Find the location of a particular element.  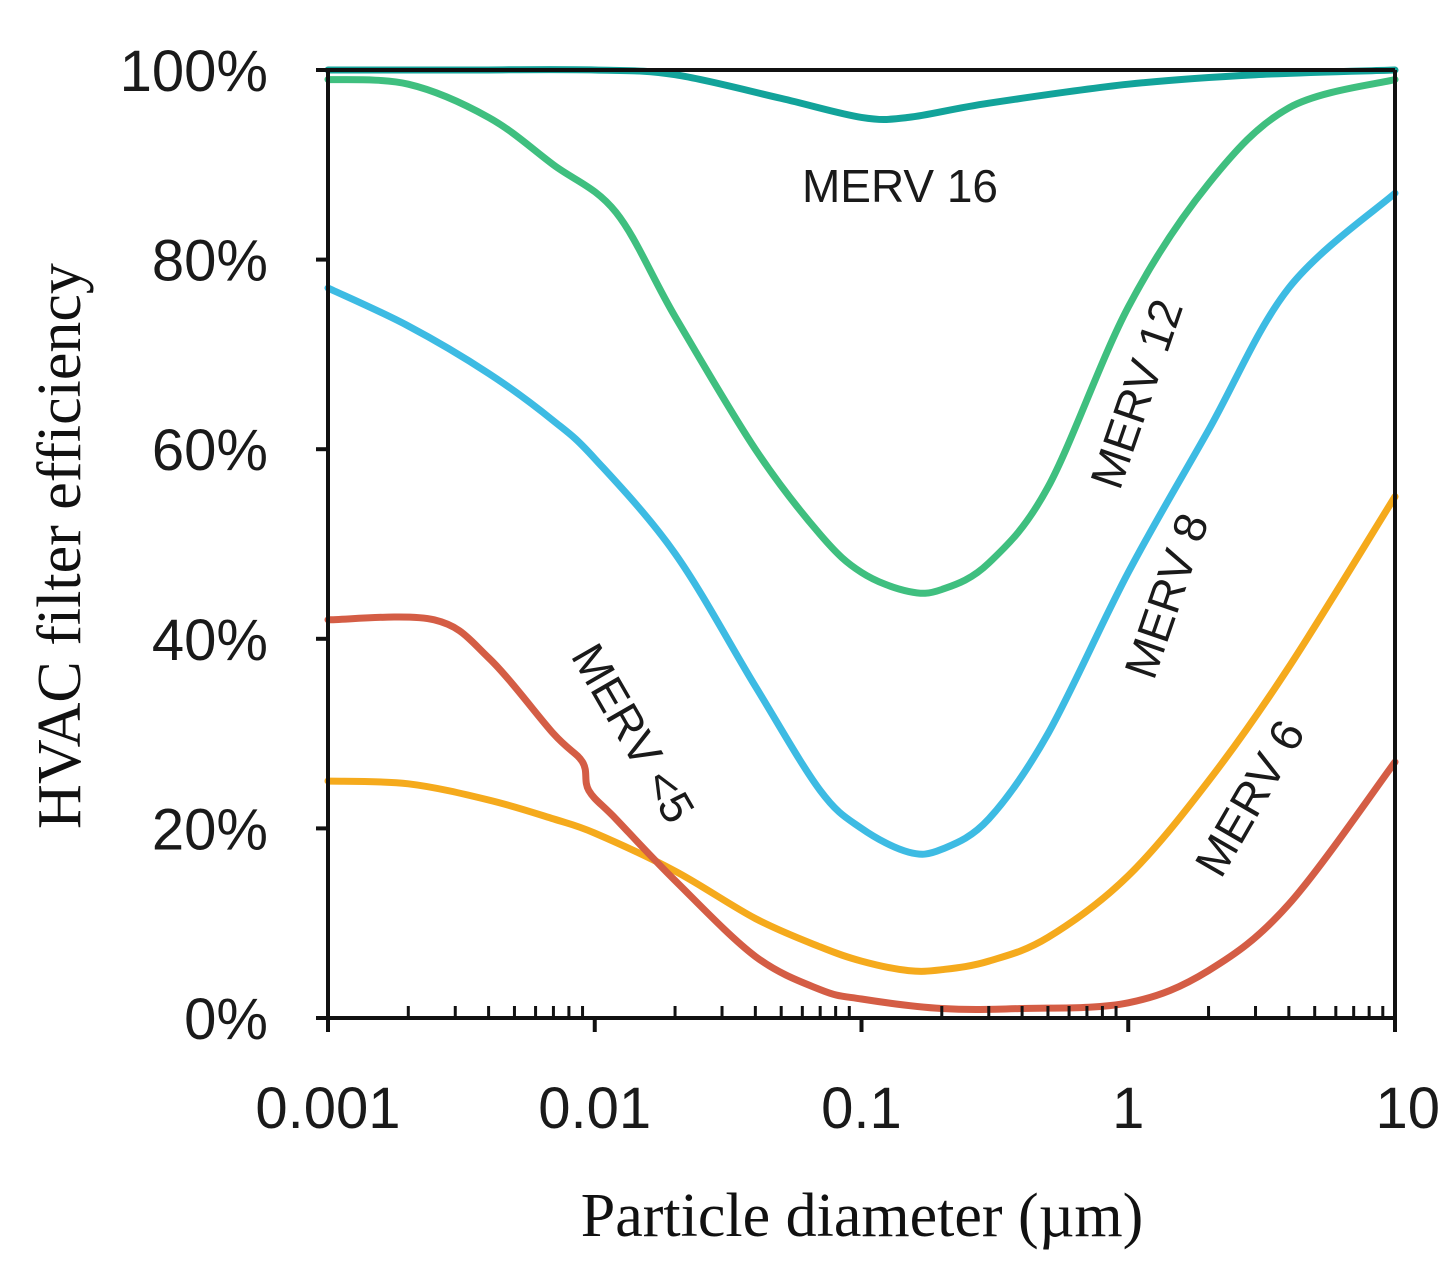

y-axis-title: HVAC filter efficiency is located at coordinates (60, 546).